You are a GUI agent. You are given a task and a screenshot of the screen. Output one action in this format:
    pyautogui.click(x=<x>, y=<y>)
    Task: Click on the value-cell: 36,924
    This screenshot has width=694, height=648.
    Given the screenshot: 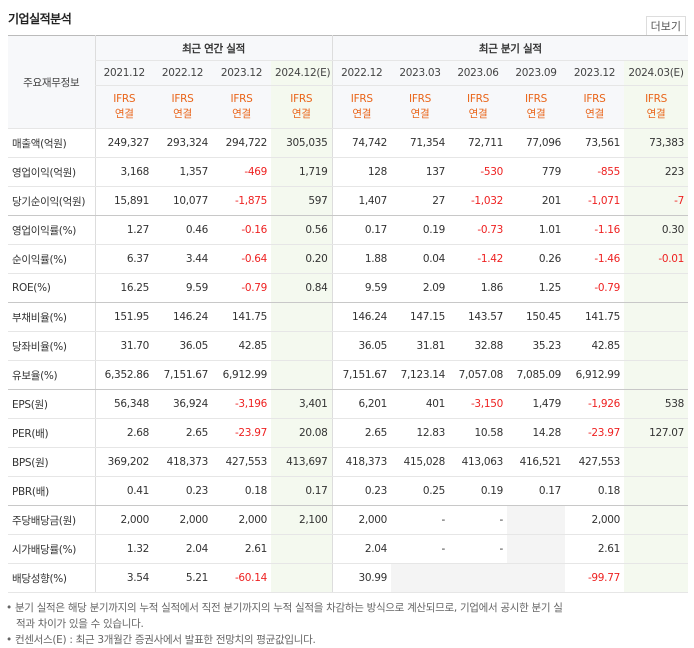 What is the action you would take?
    pyautogui.click(x=182, y=404)
    